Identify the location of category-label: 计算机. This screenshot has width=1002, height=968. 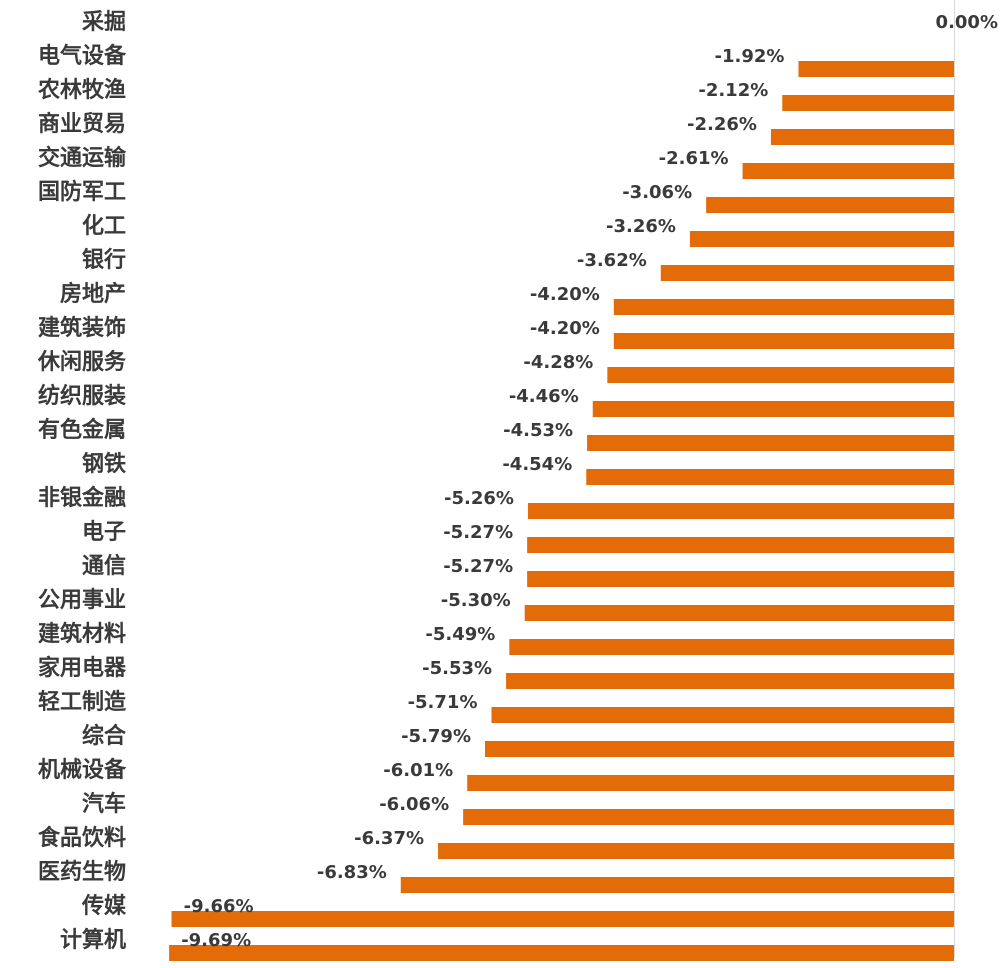
(93, 940).